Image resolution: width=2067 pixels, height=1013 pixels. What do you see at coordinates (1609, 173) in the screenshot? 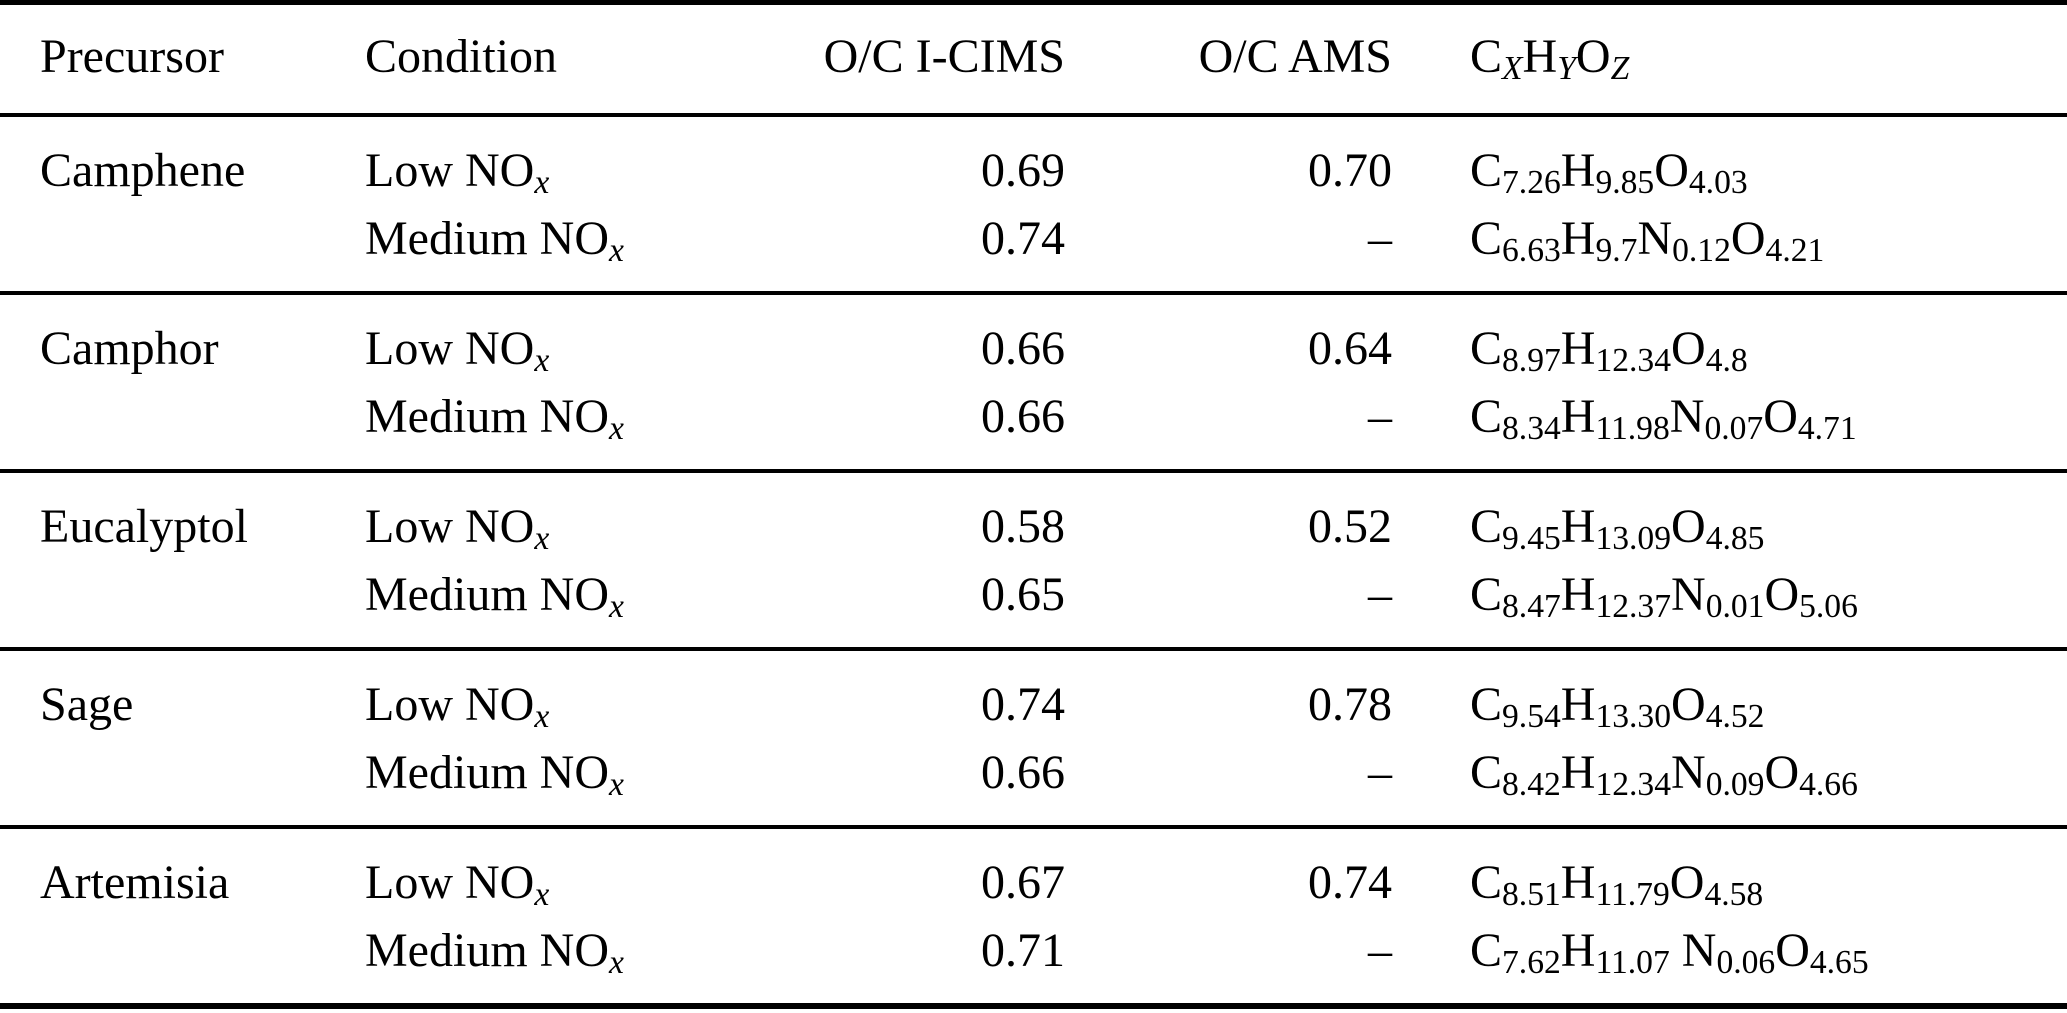
I see `chemical-formula: C7.26H9.85O4.03` at bounding box center [1609, 173].